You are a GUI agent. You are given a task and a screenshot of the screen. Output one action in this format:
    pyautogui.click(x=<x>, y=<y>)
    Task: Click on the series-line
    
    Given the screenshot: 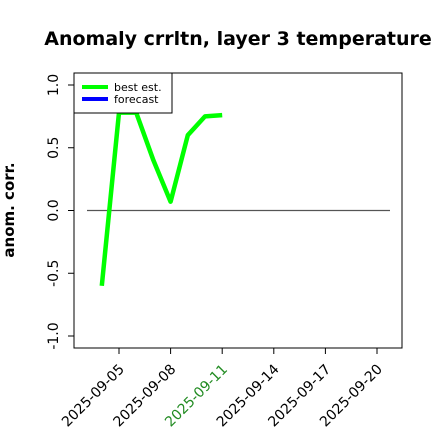 What is the action you would take?
    pyautogui.click(x=161, y=198)
    